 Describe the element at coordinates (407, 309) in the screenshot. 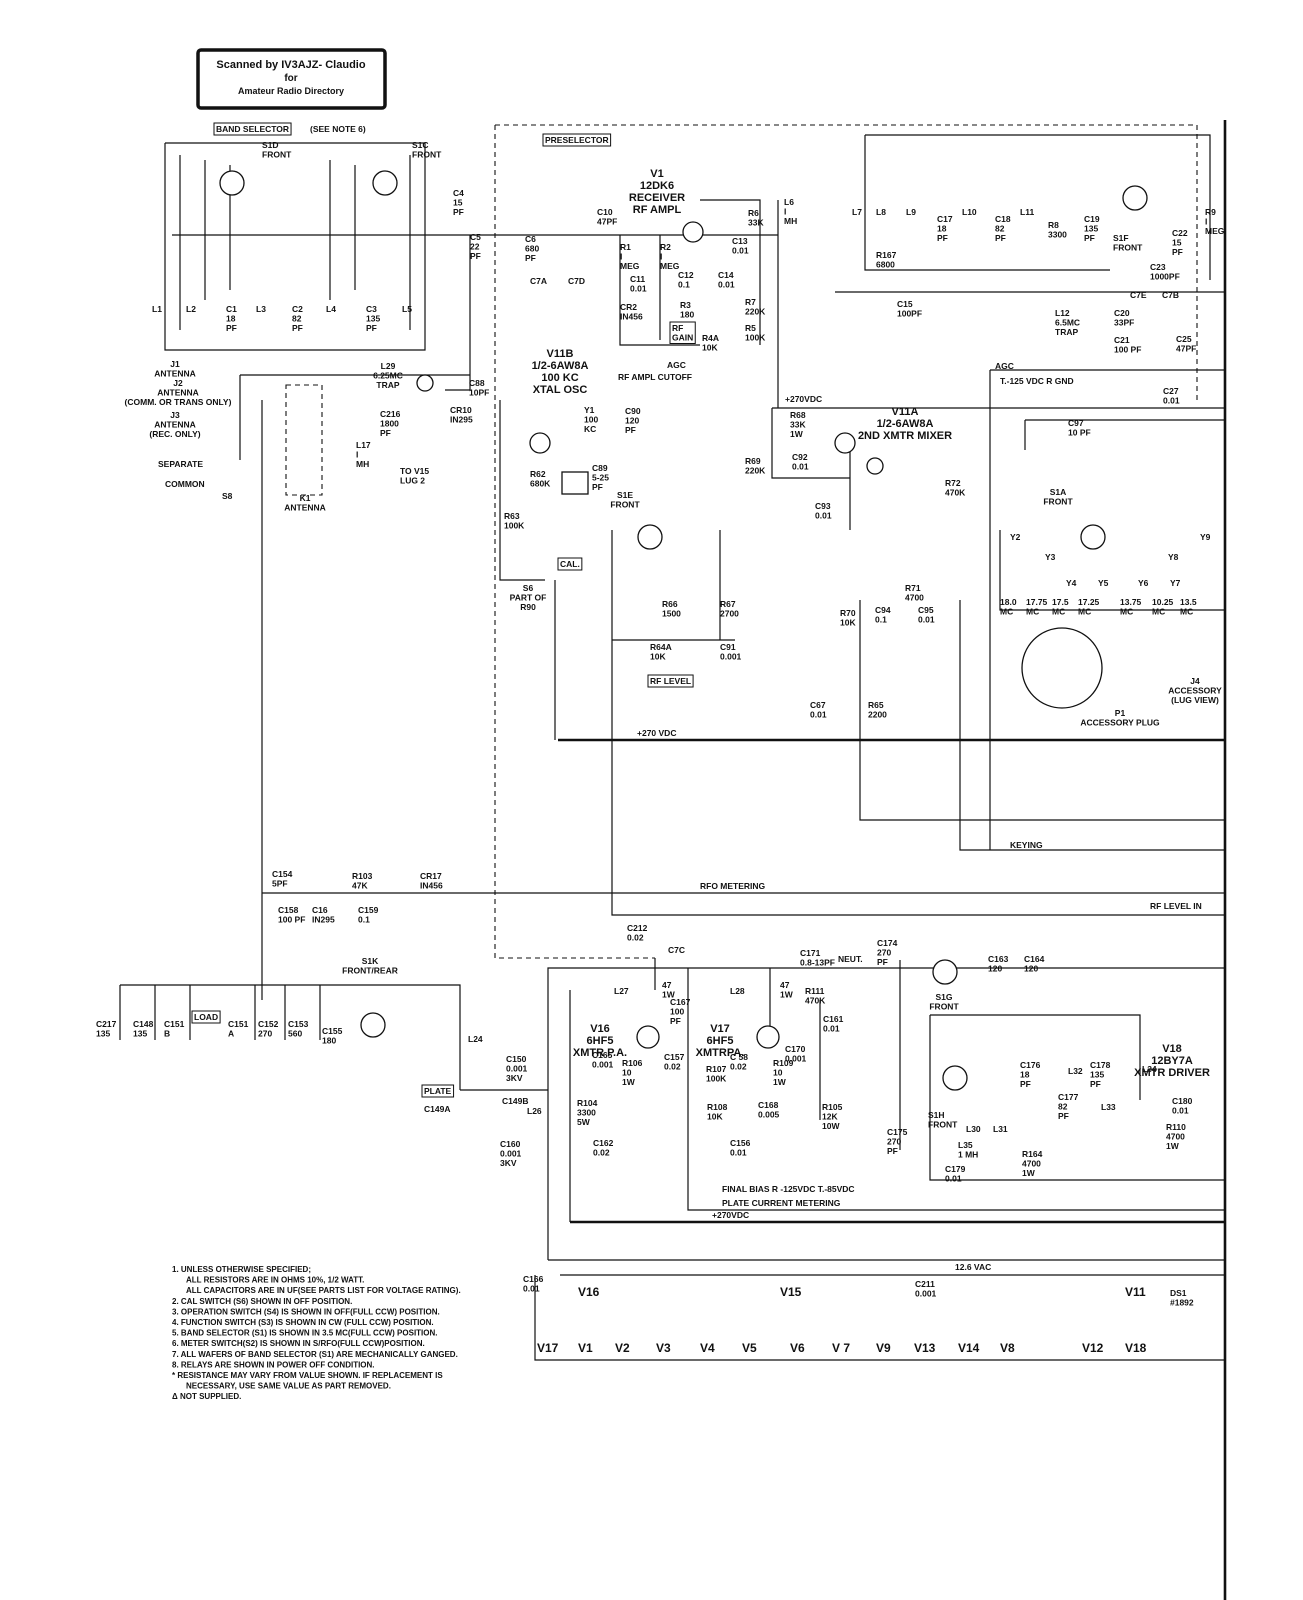

I see `component-label: L5` at that location.